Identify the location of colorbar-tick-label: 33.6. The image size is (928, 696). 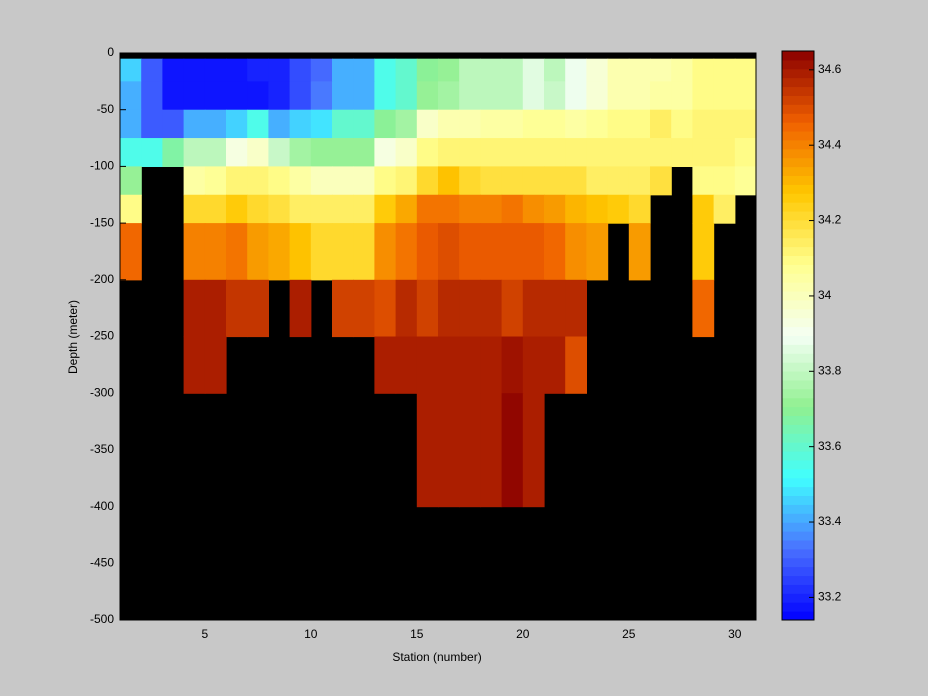
(830, 446).